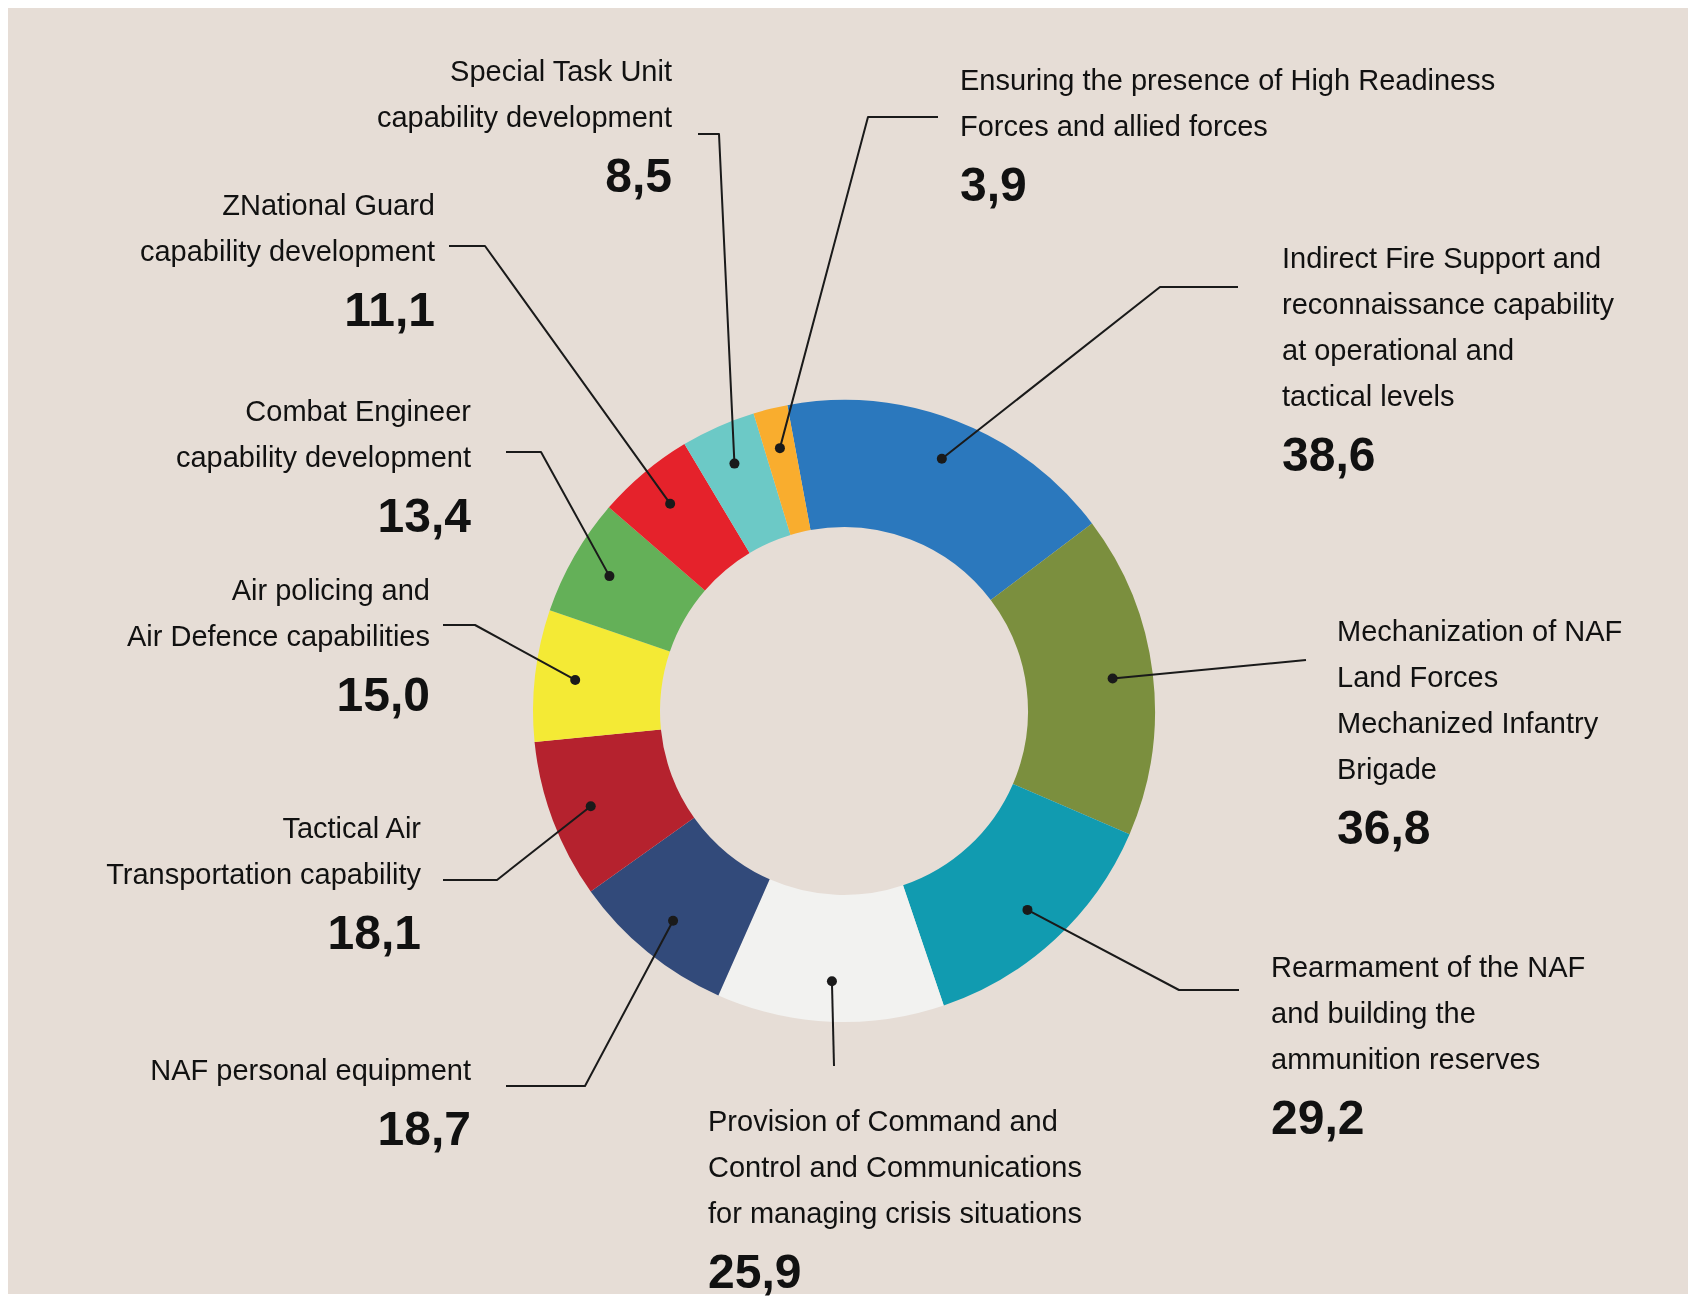 This screenshot has width=1696, height=1302. What do you see at coordinates (1480, 700) in the screenshot?
I see `slice-label: Mechanization of NAF Land Forces Mechanized Infantry Brigade` at bounding box center [1480, 700].